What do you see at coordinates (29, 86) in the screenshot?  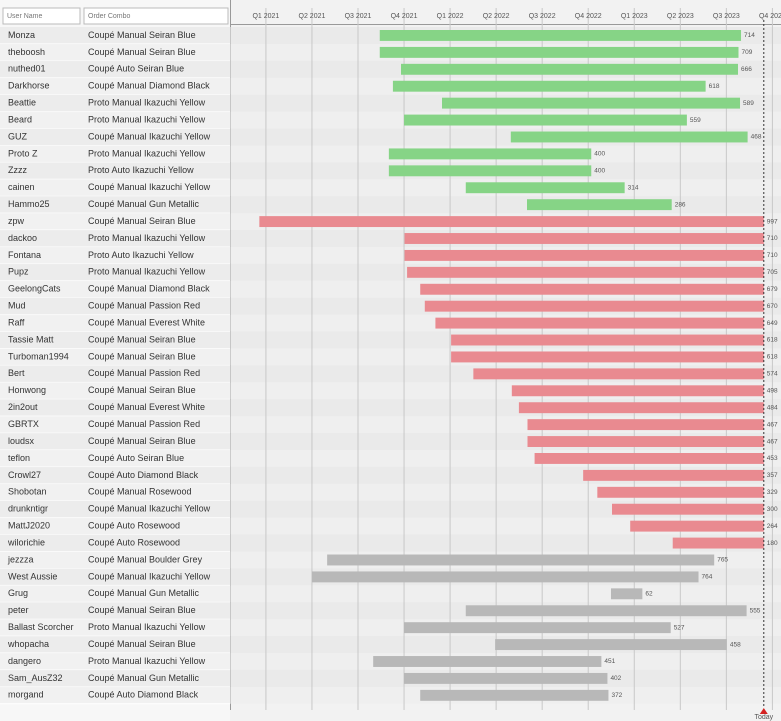 I see `user-name: Darkhorse` at bounding box center [29, 86].